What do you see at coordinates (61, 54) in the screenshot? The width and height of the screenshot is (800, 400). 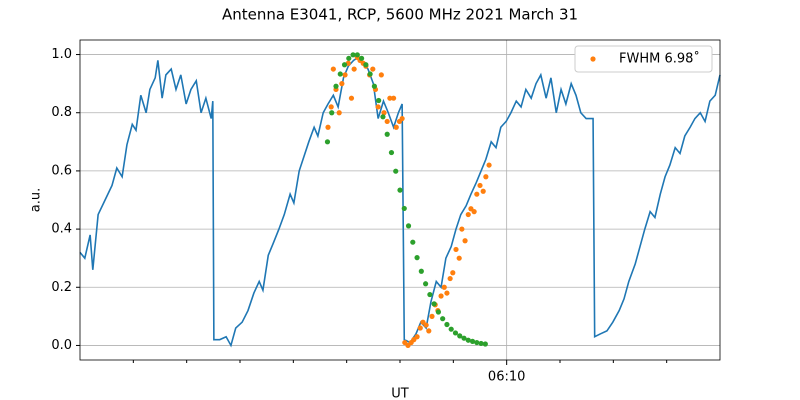 I see `y-tick-label: 1.0` at bounding box center [61, 54].